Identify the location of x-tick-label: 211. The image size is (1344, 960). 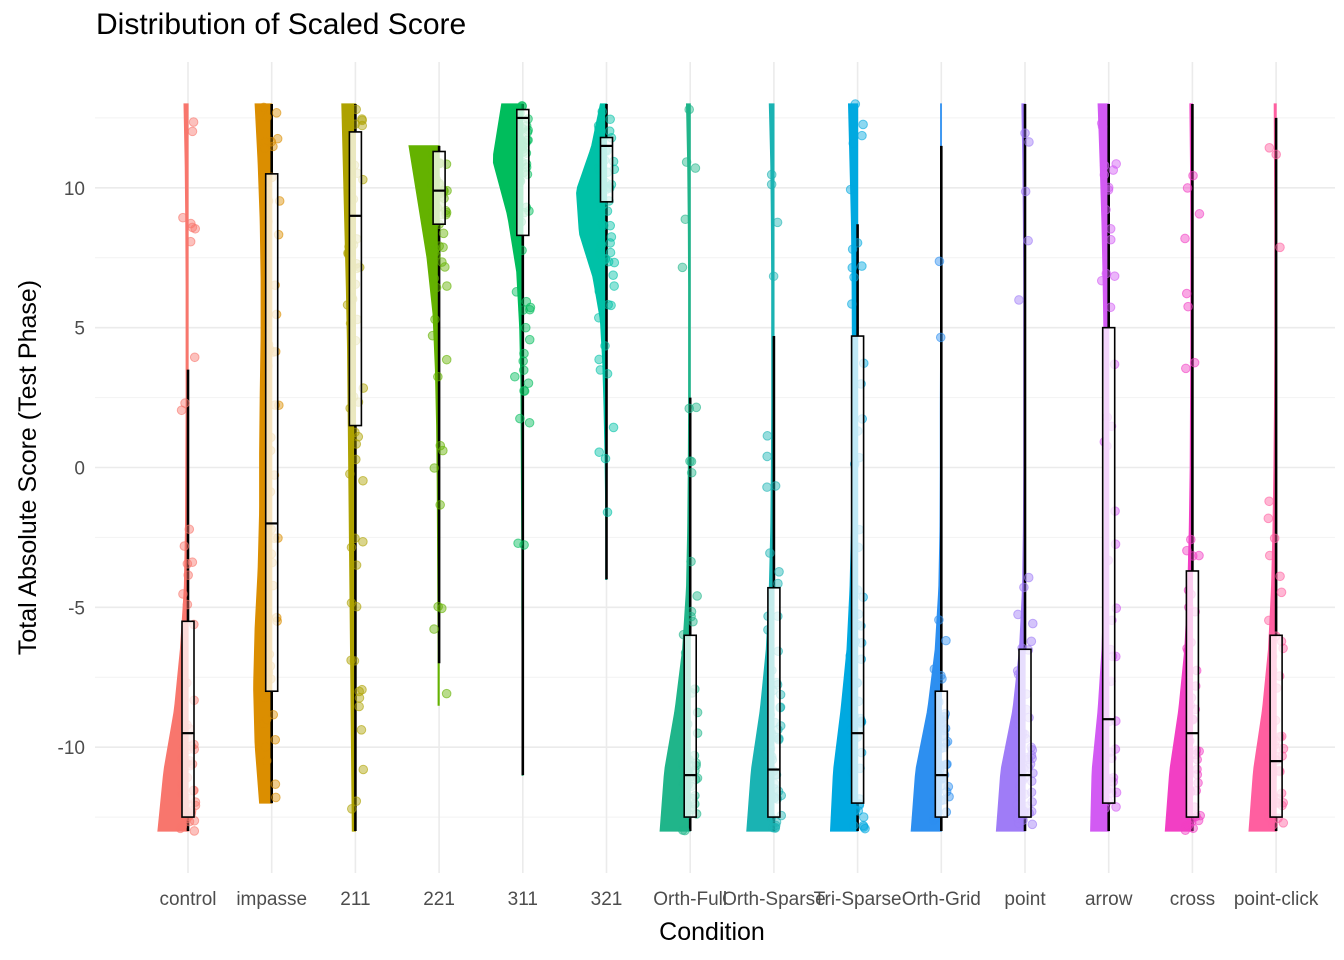
(355, 899).